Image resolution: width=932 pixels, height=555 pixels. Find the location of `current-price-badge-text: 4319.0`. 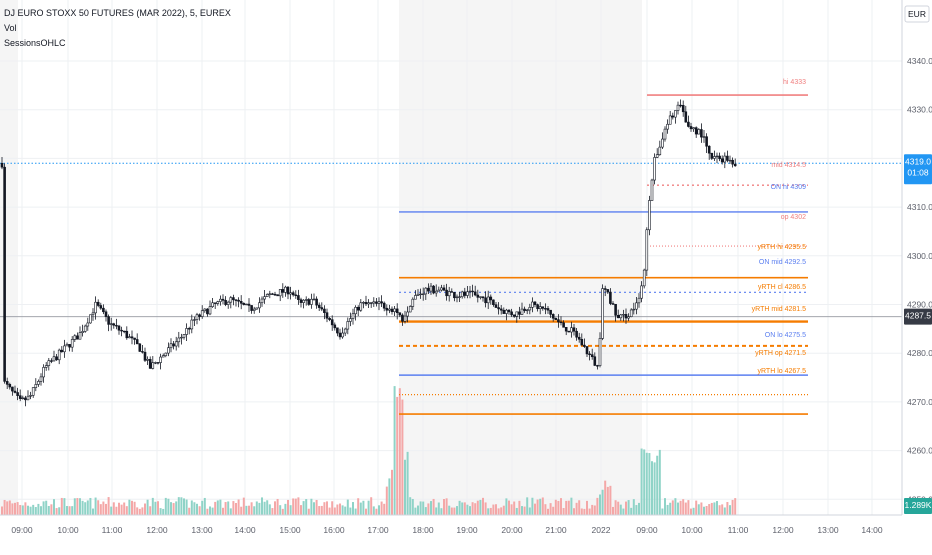

current-price-badge-text: 4319.0 is located at coordinates (918, 161).